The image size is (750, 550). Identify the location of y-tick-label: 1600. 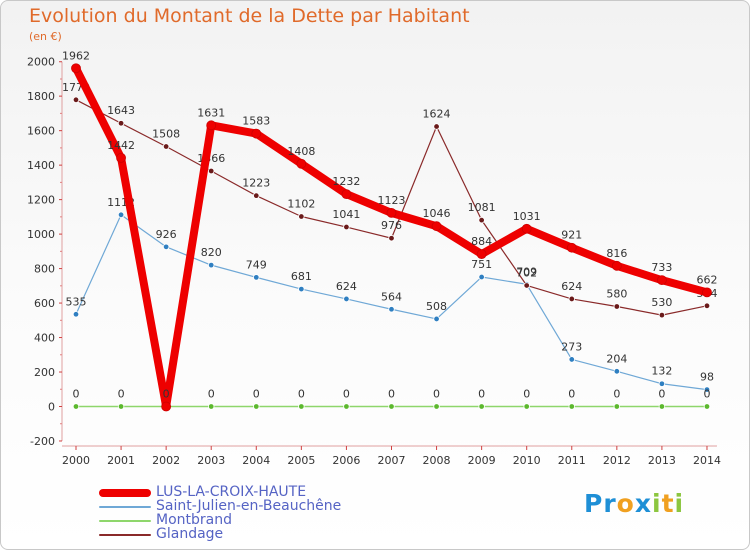
(41, 131).